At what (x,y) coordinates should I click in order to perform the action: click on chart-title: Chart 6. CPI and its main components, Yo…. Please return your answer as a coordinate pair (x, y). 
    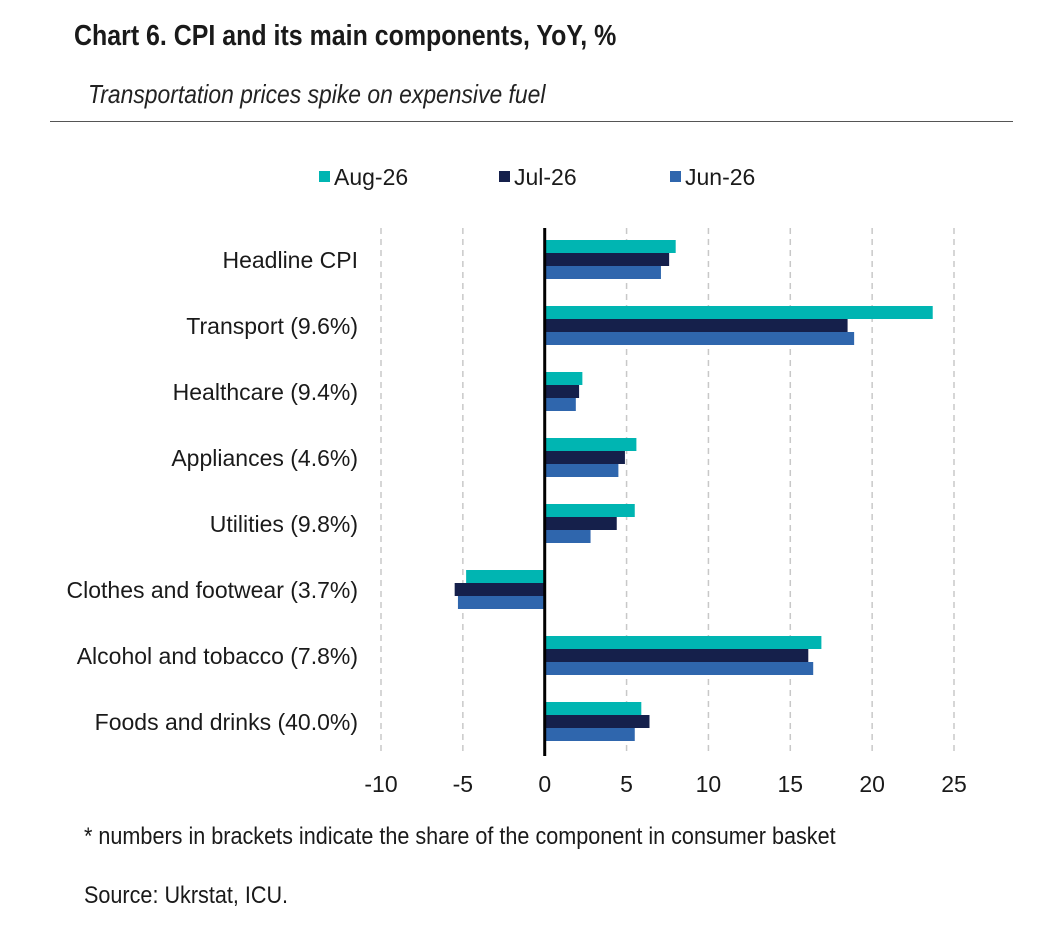
    Looking at the image, I should click on (345, 36).